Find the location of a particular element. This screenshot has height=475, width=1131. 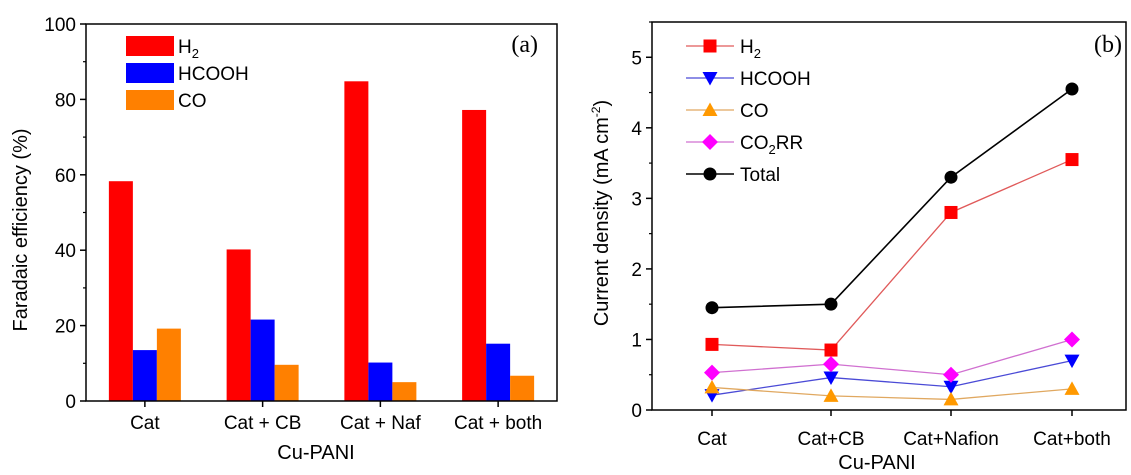

panel-b-x-tick-label: Cat is located at coordinates (712, 439).